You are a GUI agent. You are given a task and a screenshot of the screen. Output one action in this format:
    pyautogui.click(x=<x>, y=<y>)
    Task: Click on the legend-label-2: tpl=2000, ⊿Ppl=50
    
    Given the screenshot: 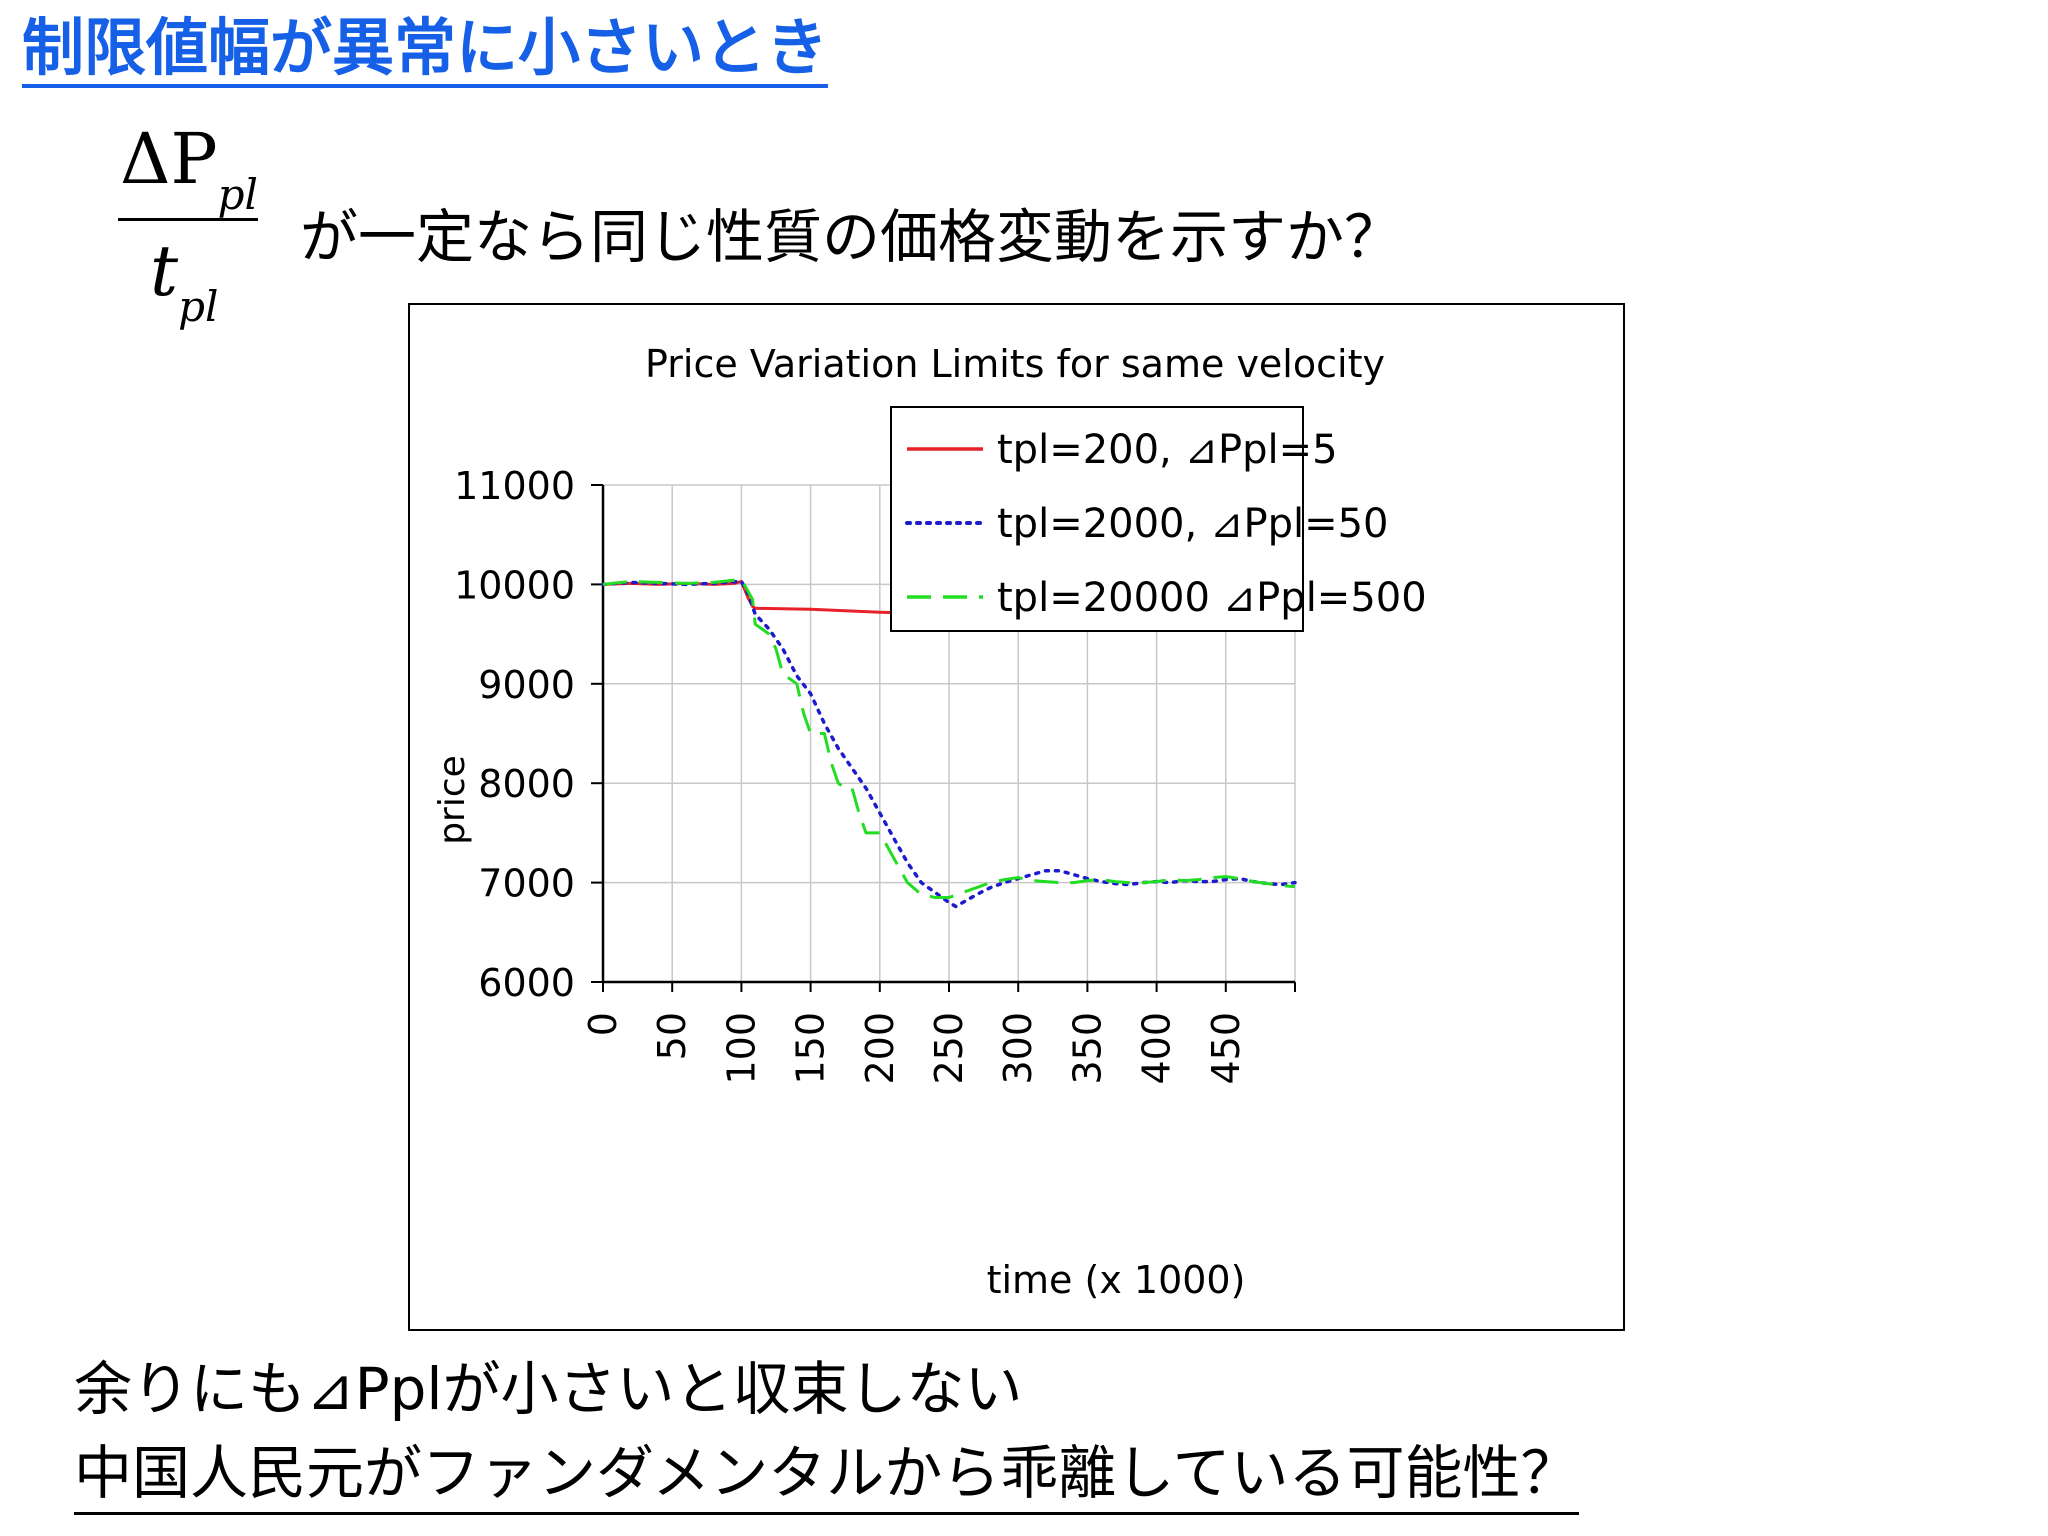 What is the action you would take?
    pyautogui.click(x=1192, y=524)
    